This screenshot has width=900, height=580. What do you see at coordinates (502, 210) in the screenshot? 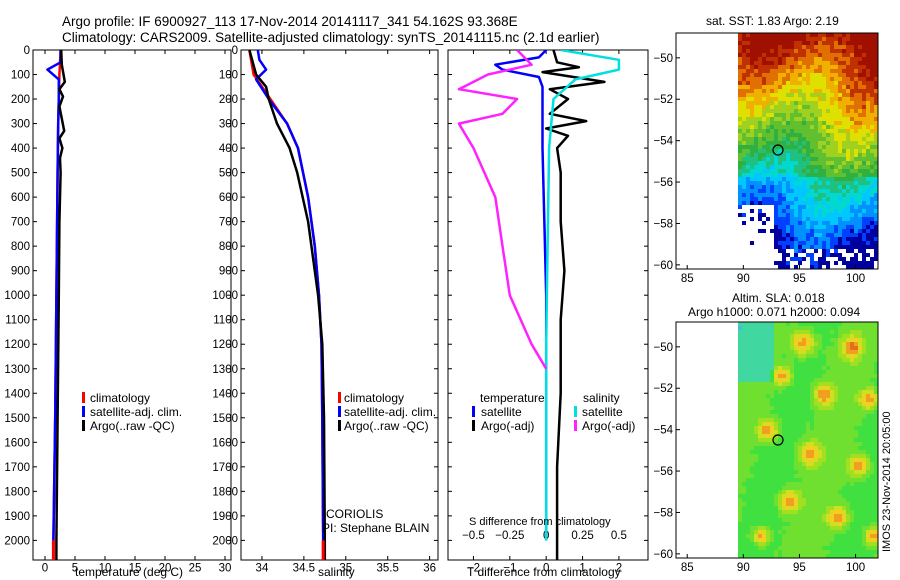
I see `s_argo-profile-line` at bounding box center [502, 210].